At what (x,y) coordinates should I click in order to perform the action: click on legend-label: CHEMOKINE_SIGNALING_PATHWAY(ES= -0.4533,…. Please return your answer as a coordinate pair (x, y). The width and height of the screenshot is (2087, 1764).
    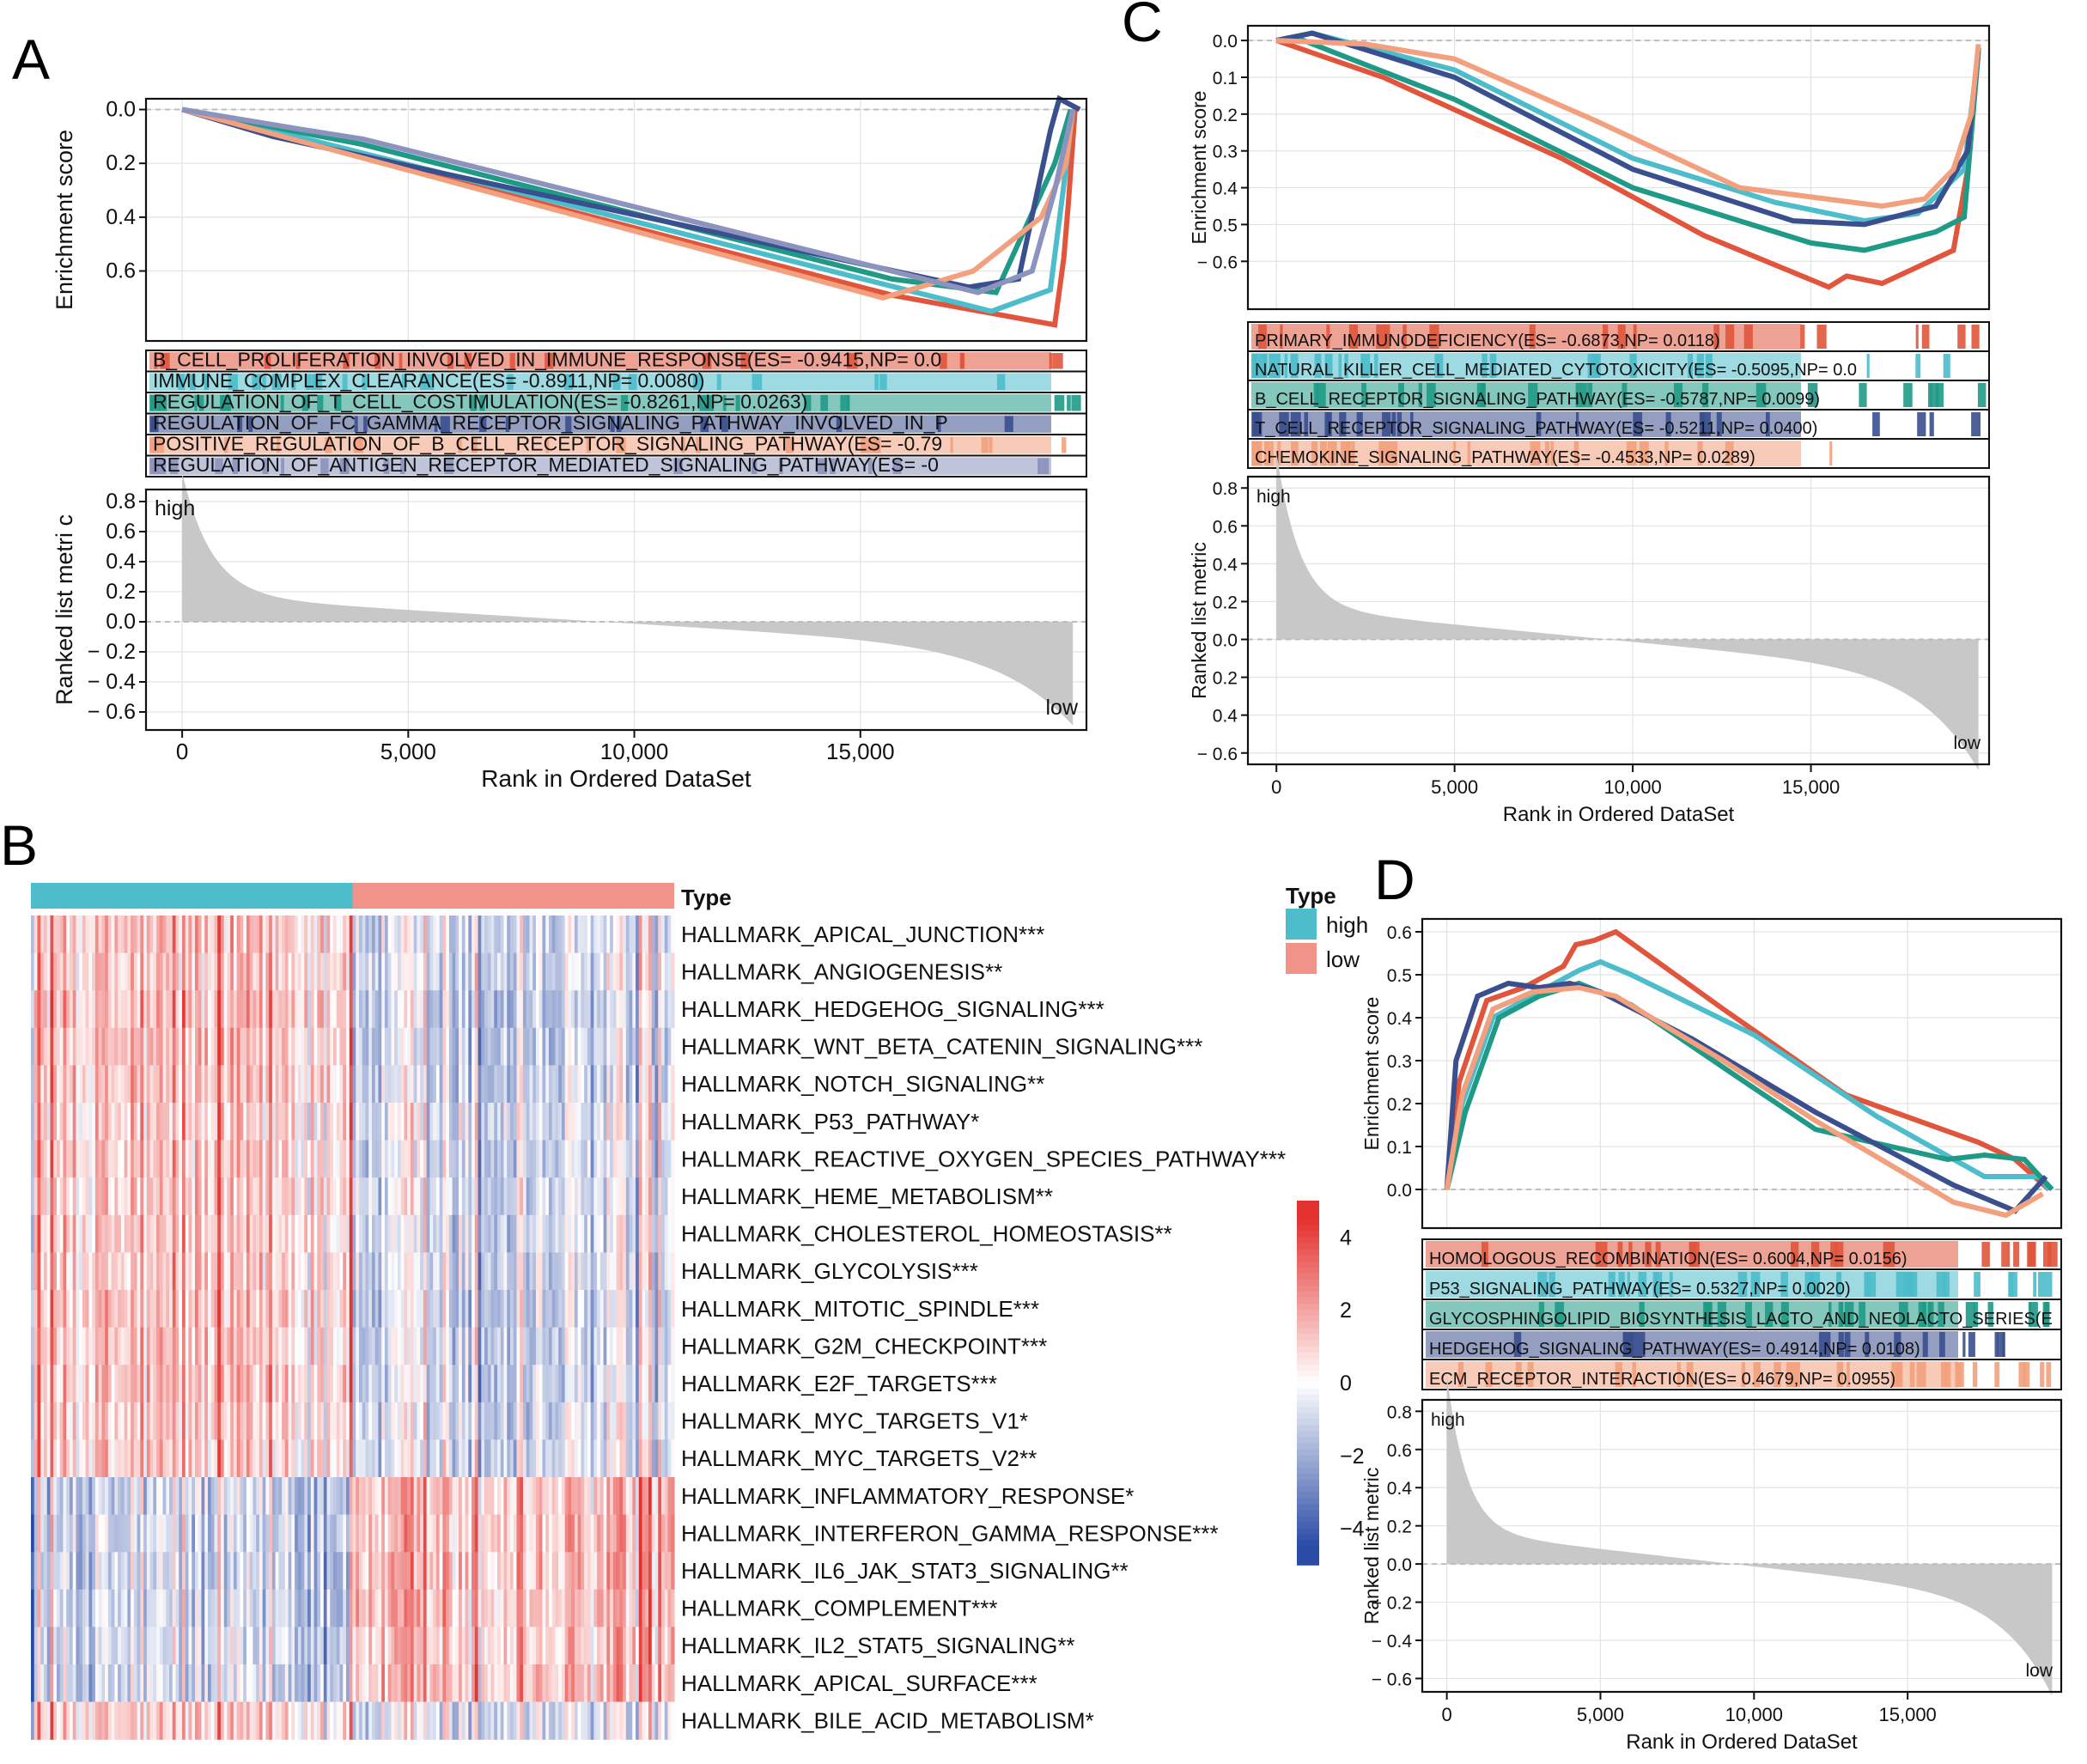
    Looking at the image, I should click on (1505, 457).